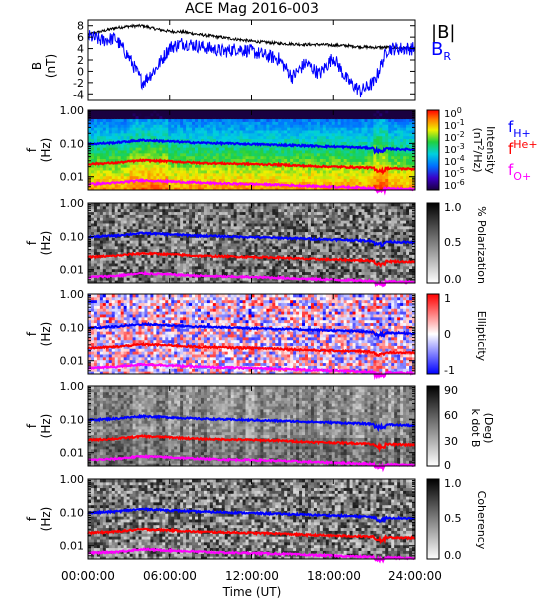 This screenshot has width=550, height=600. I want to click on line-f-he, so click(251, 167).